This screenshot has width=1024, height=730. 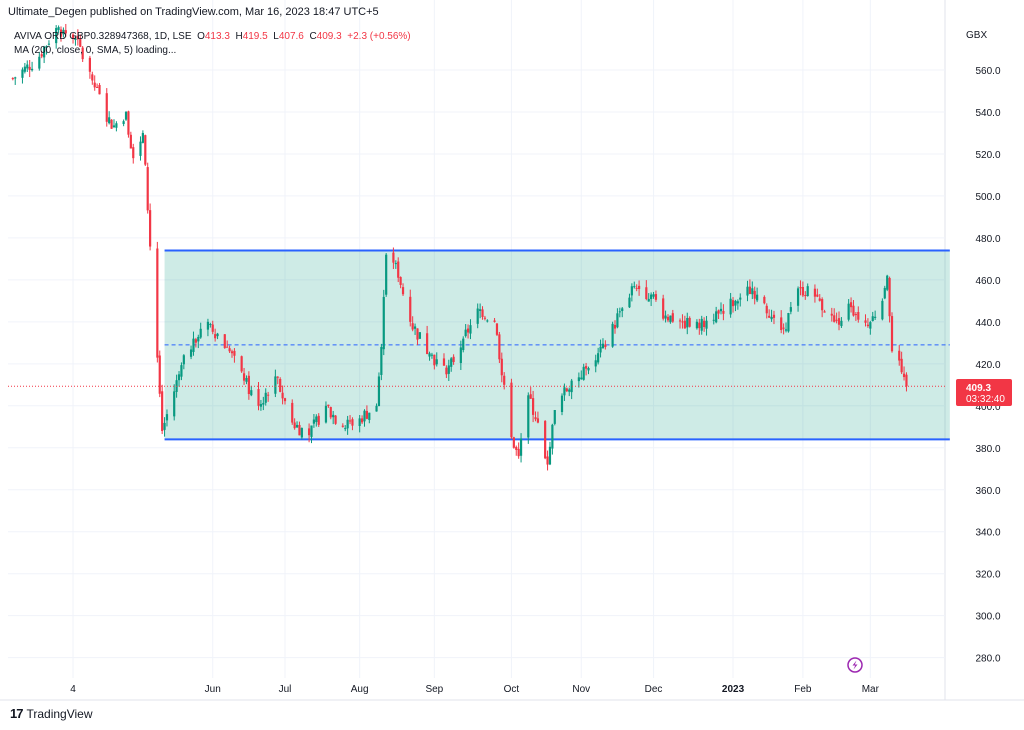 I want to click on footer-brand: 17 TradingView, so click(x=51, y=713).